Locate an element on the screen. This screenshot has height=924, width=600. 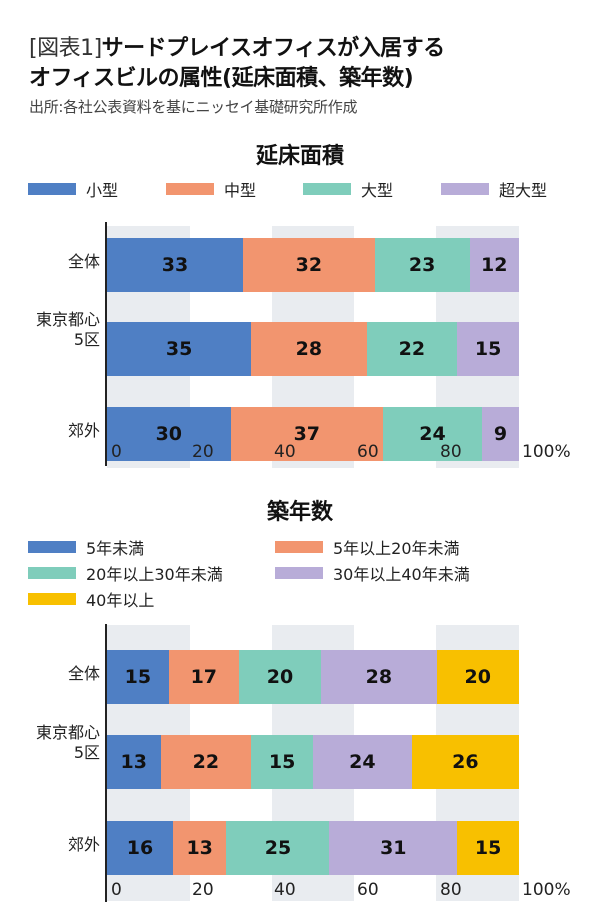
chart1-row-label: 東京都心 5区 is located at coordinates (67, 329).